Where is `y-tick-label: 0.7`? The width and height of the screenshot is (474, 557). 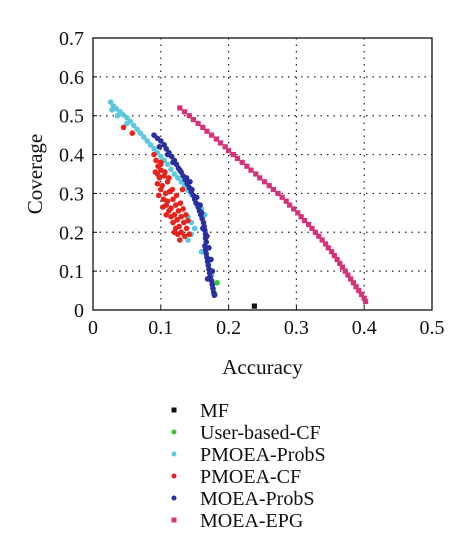
y-tick-label: 0.7 is located at coordinates (71, 39).